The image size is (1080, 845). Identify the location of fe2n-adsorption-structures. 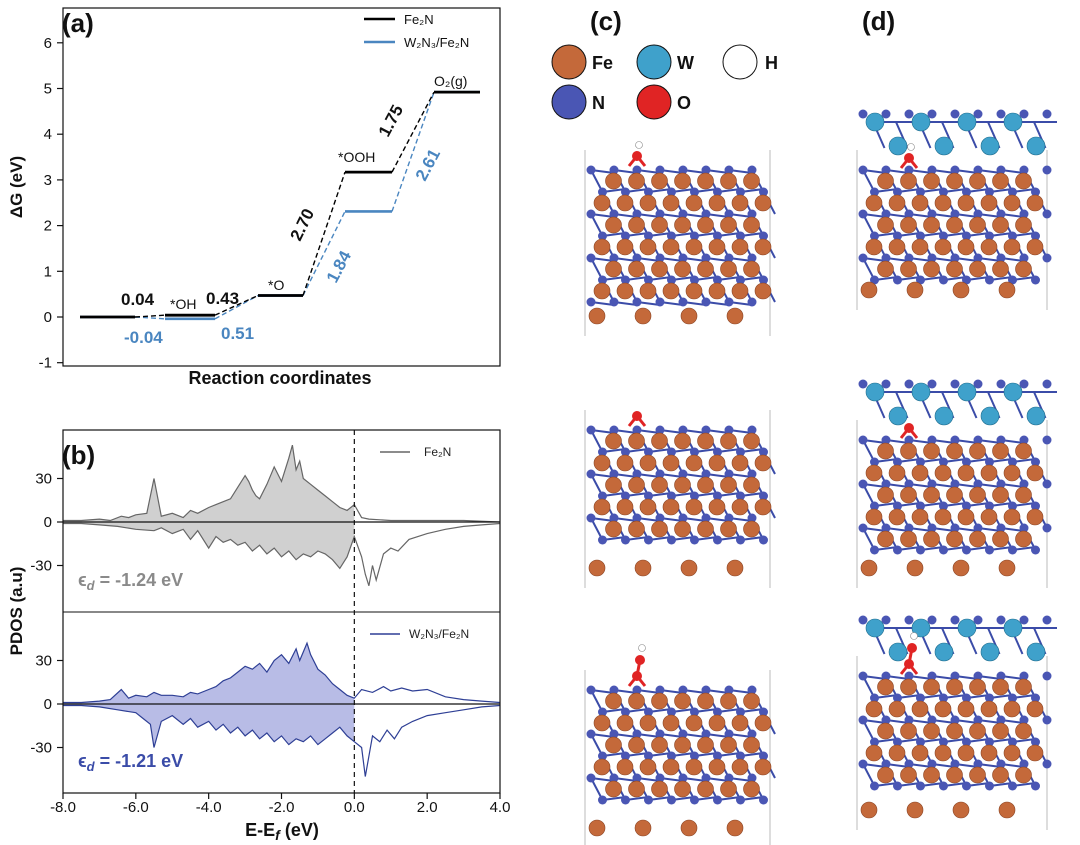
(680, 493).